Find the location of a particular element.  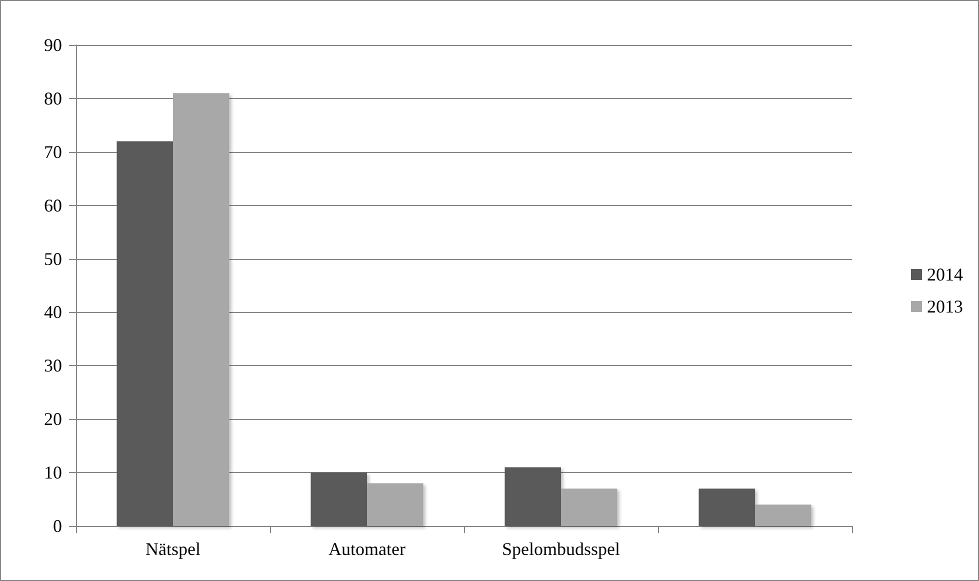

y-tick-label: 70 is located at coordinates (53, 152).